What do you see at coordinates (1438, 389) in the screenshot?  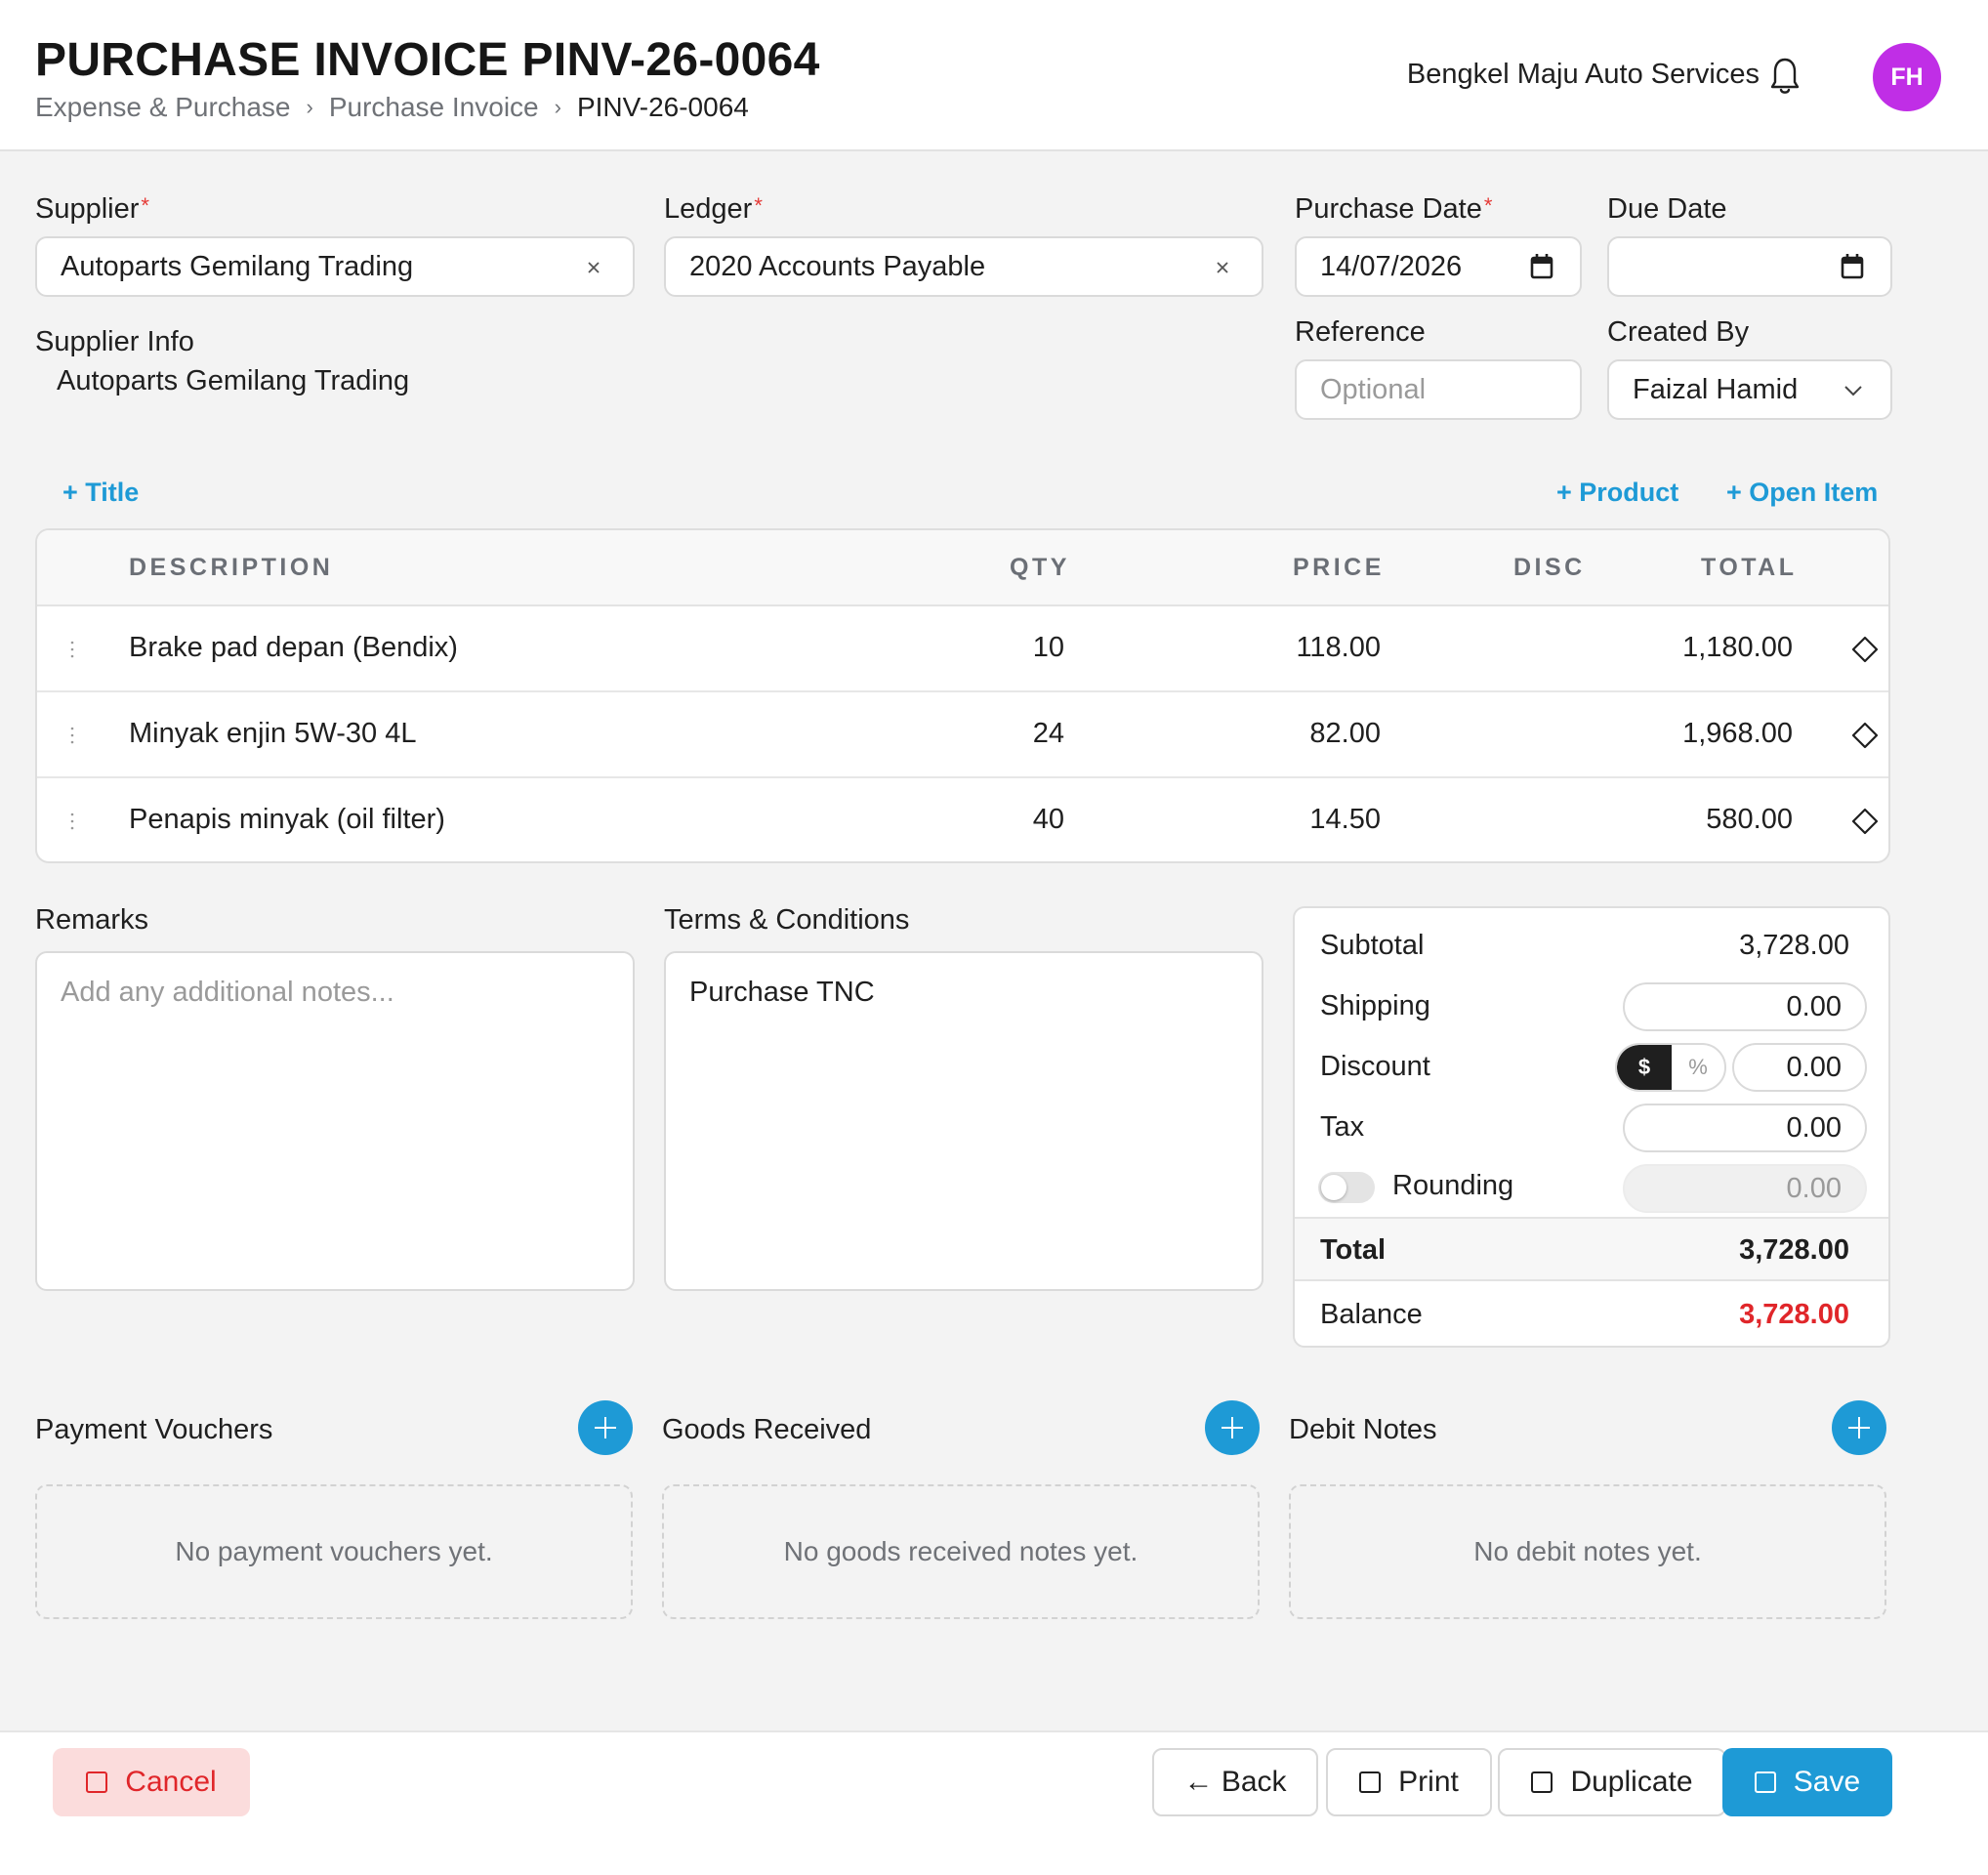 I see `reference-input: Optional` at bounding box center [1438, 389].